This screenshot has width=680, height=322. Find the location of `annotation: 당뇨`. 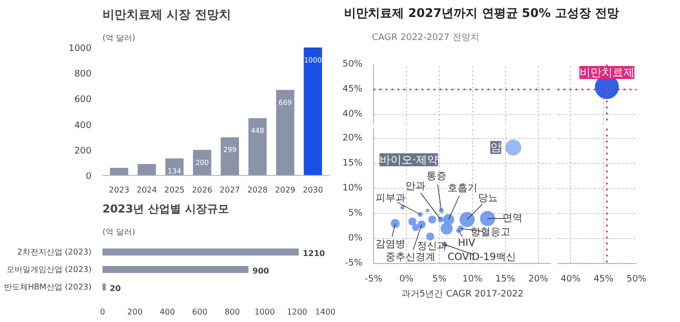

annotation: 당뇨 is located at coordinates (488, 198).